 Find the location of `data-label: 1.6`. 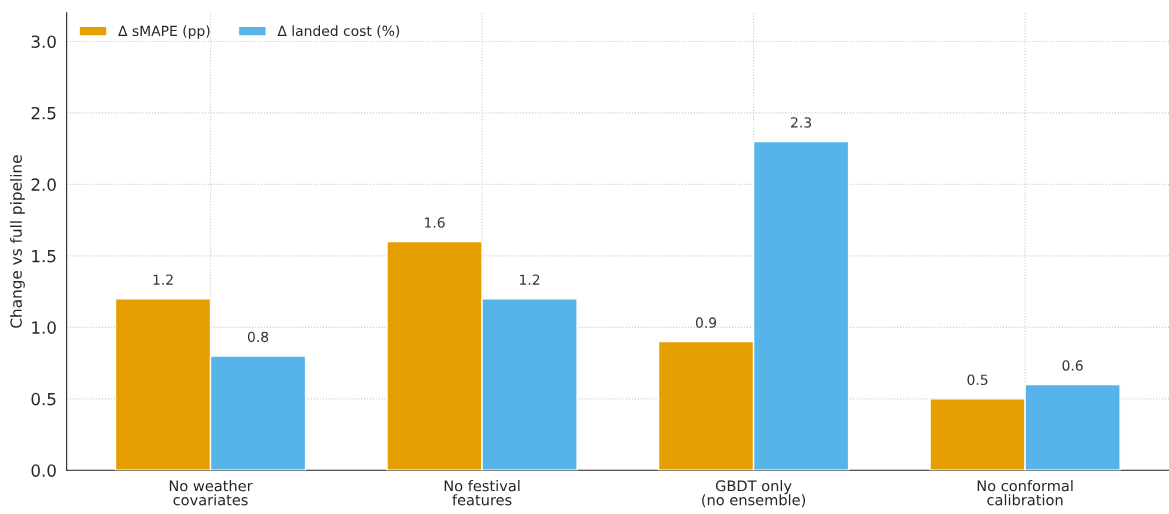

data-label: 1.6 is located at coordinates (435, 222).